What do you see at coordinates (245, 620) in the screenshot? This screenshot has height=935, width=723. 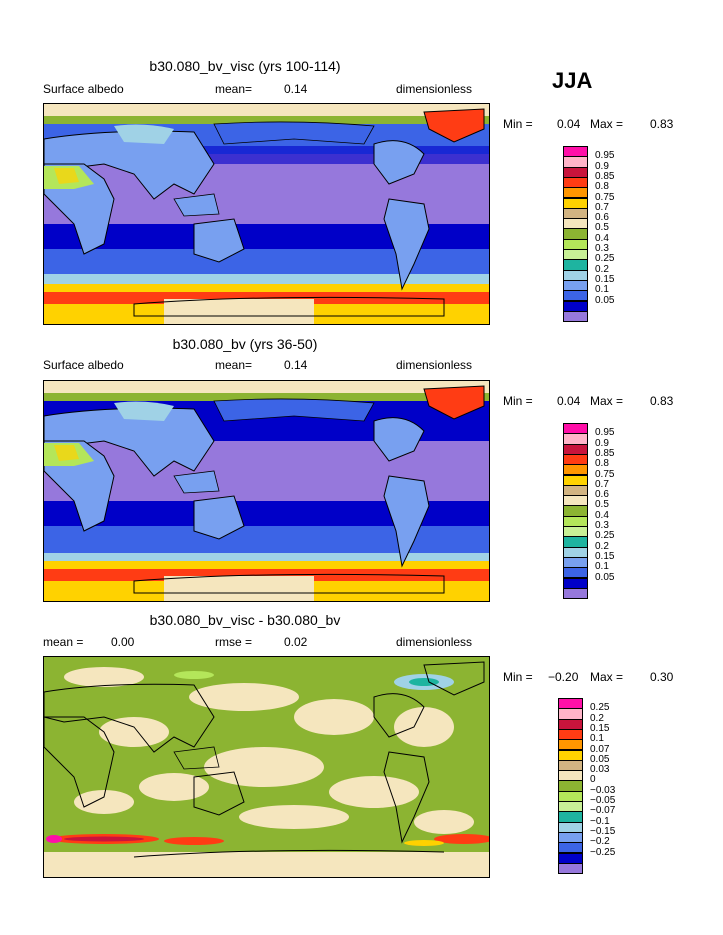 I see `panel-3-title: b30.080_bv_visc - b30.080_bv` at bounding box center [245, 620].